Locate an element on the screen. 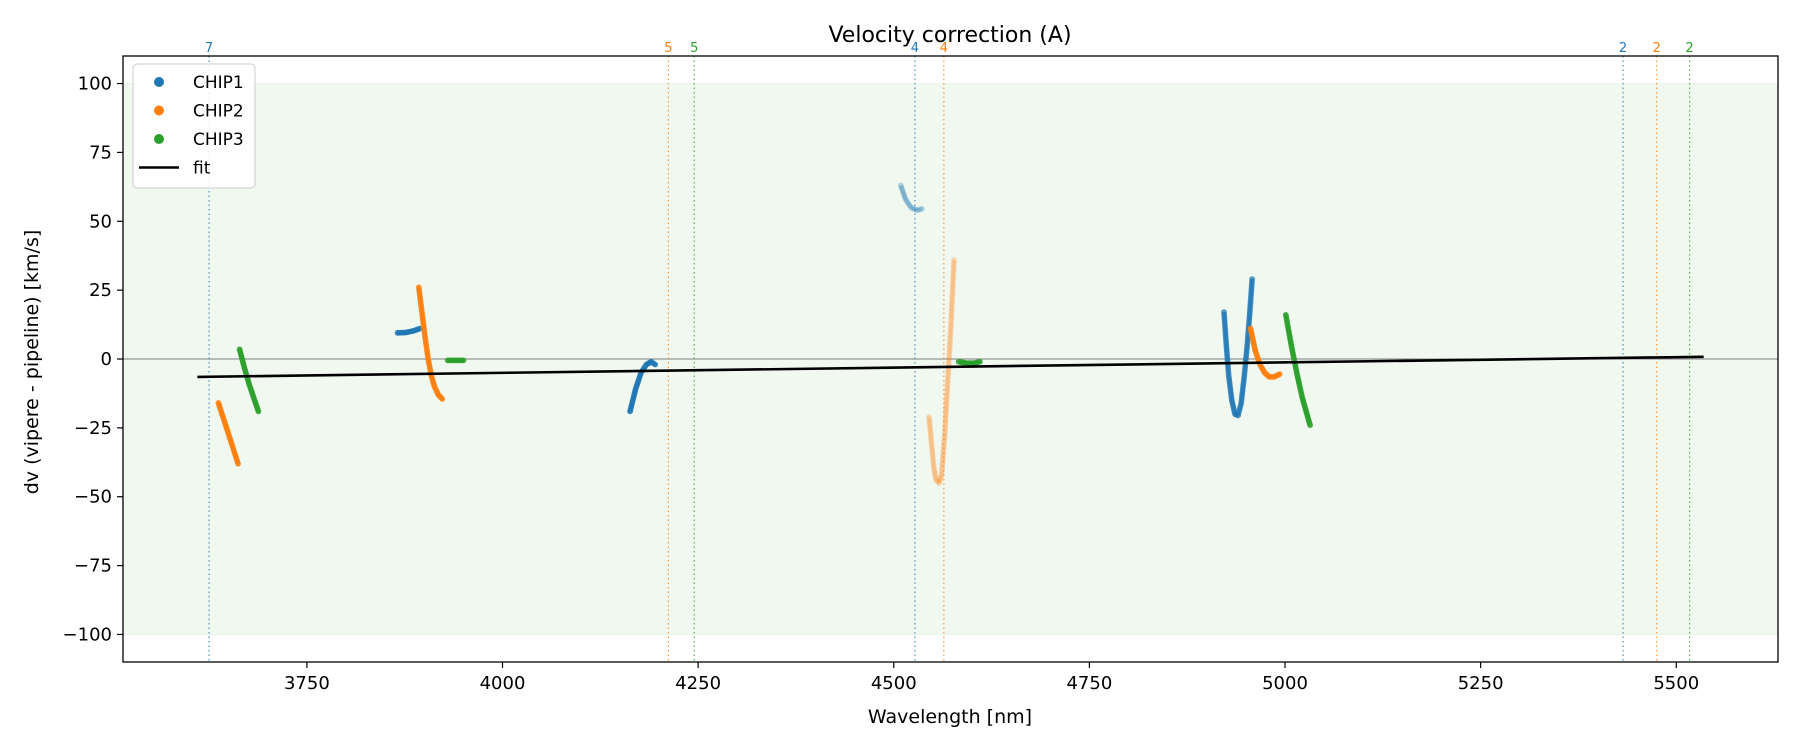 This screenshot has height=750, width=1800. x-tick-label: 4500 is located at coordinates (894, 683).